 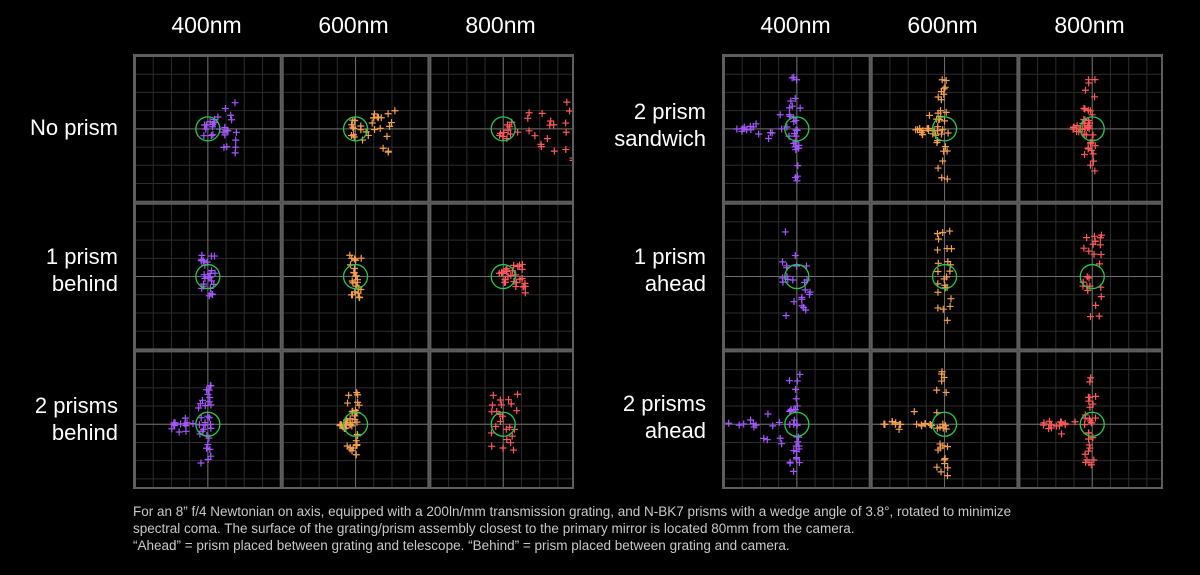 I want to click on left-spot-cell-r3-600nm, so click(x=355, y=418).